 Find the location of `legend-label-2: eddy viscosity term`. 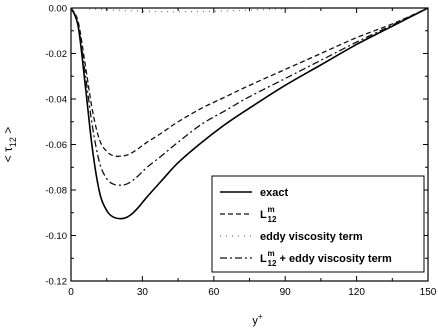

legend-label-2: eddy viscosity term is located at coordinates (311, 237).